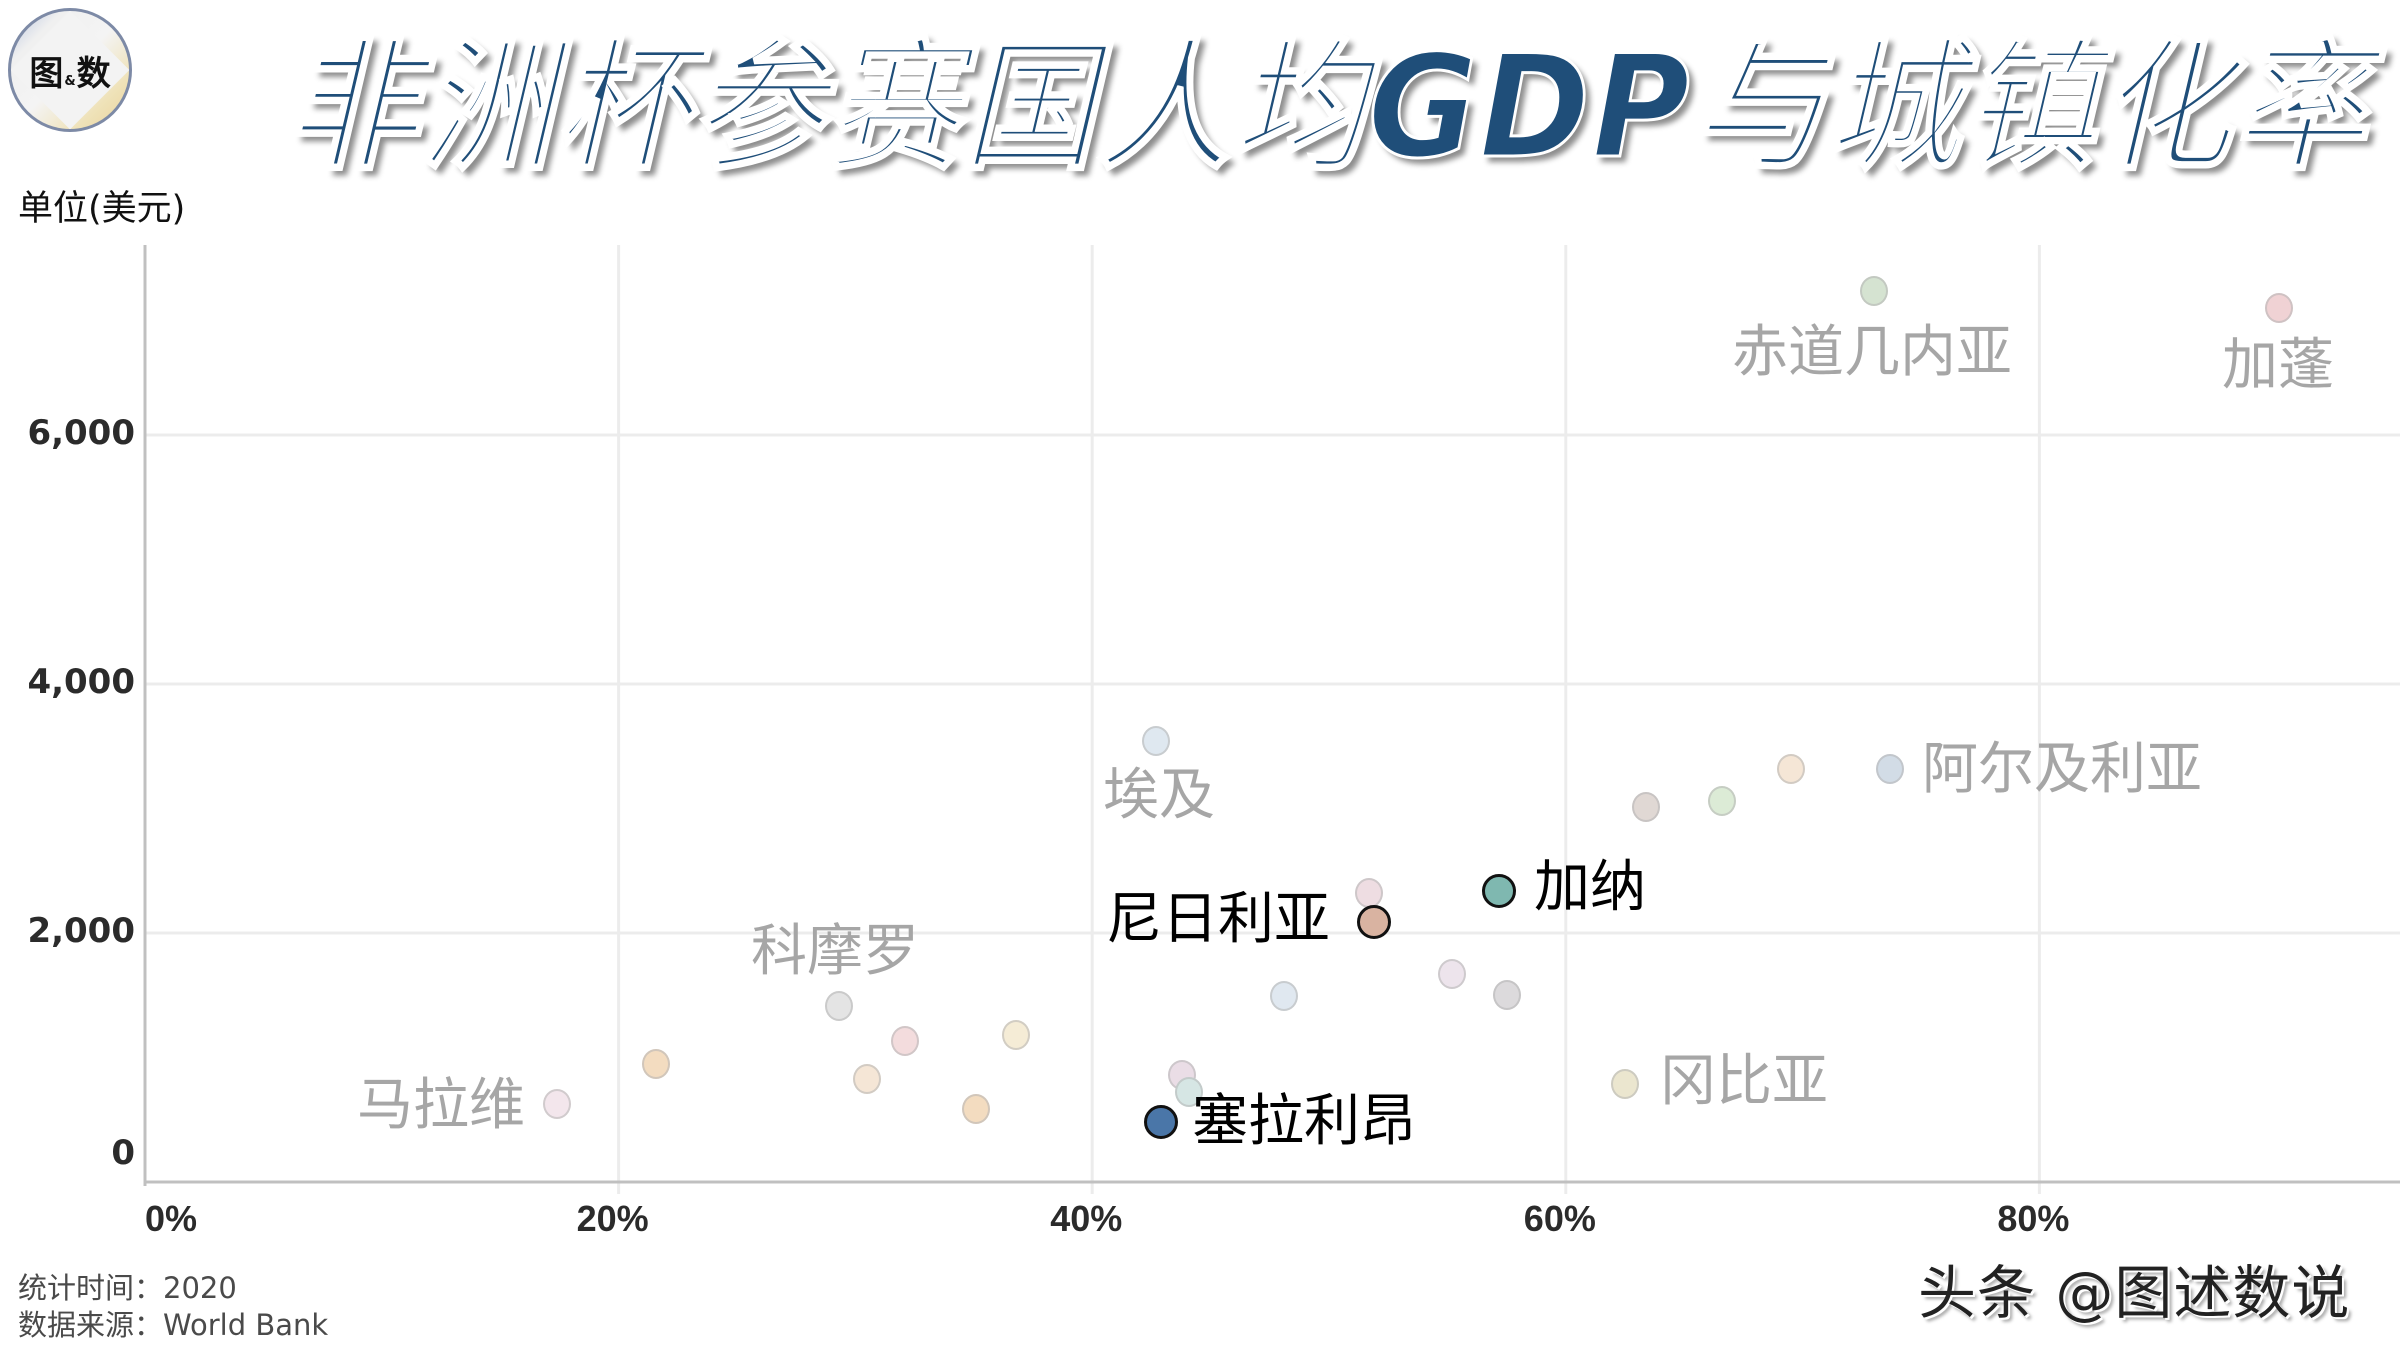 This screenshot has height=1350, width=2400. I want to click on country-label: 冈比亚, so click(1744, 1081).